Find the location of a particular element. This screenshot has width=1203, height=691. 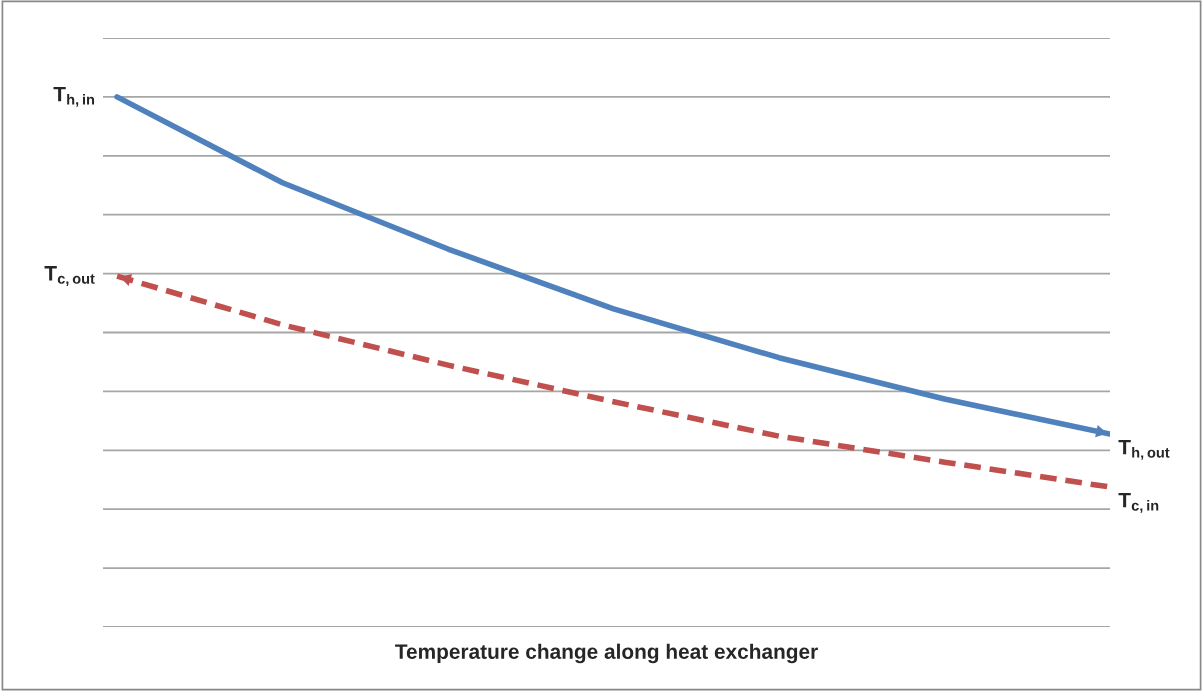

x-axis-title: Temperature change along heat exchanger is located at coordinates (606, 653).